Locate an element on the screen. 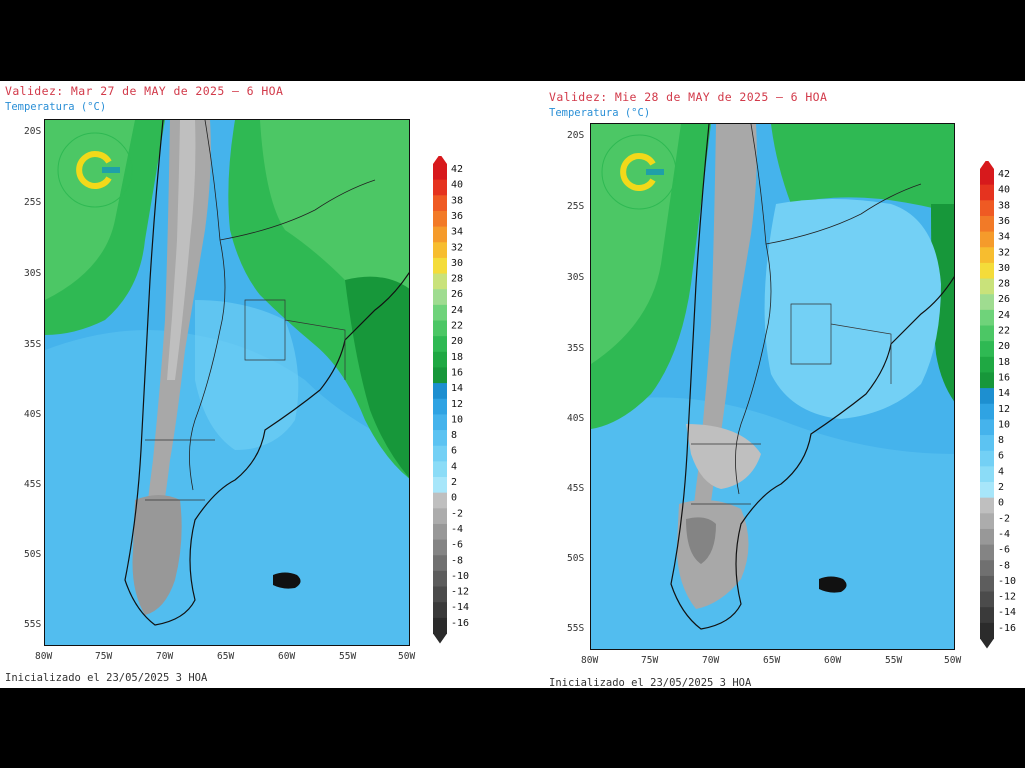 This screenshot has width=1025, height=768. colorbar-tick: 12 is located at coordinates (1004, 409).